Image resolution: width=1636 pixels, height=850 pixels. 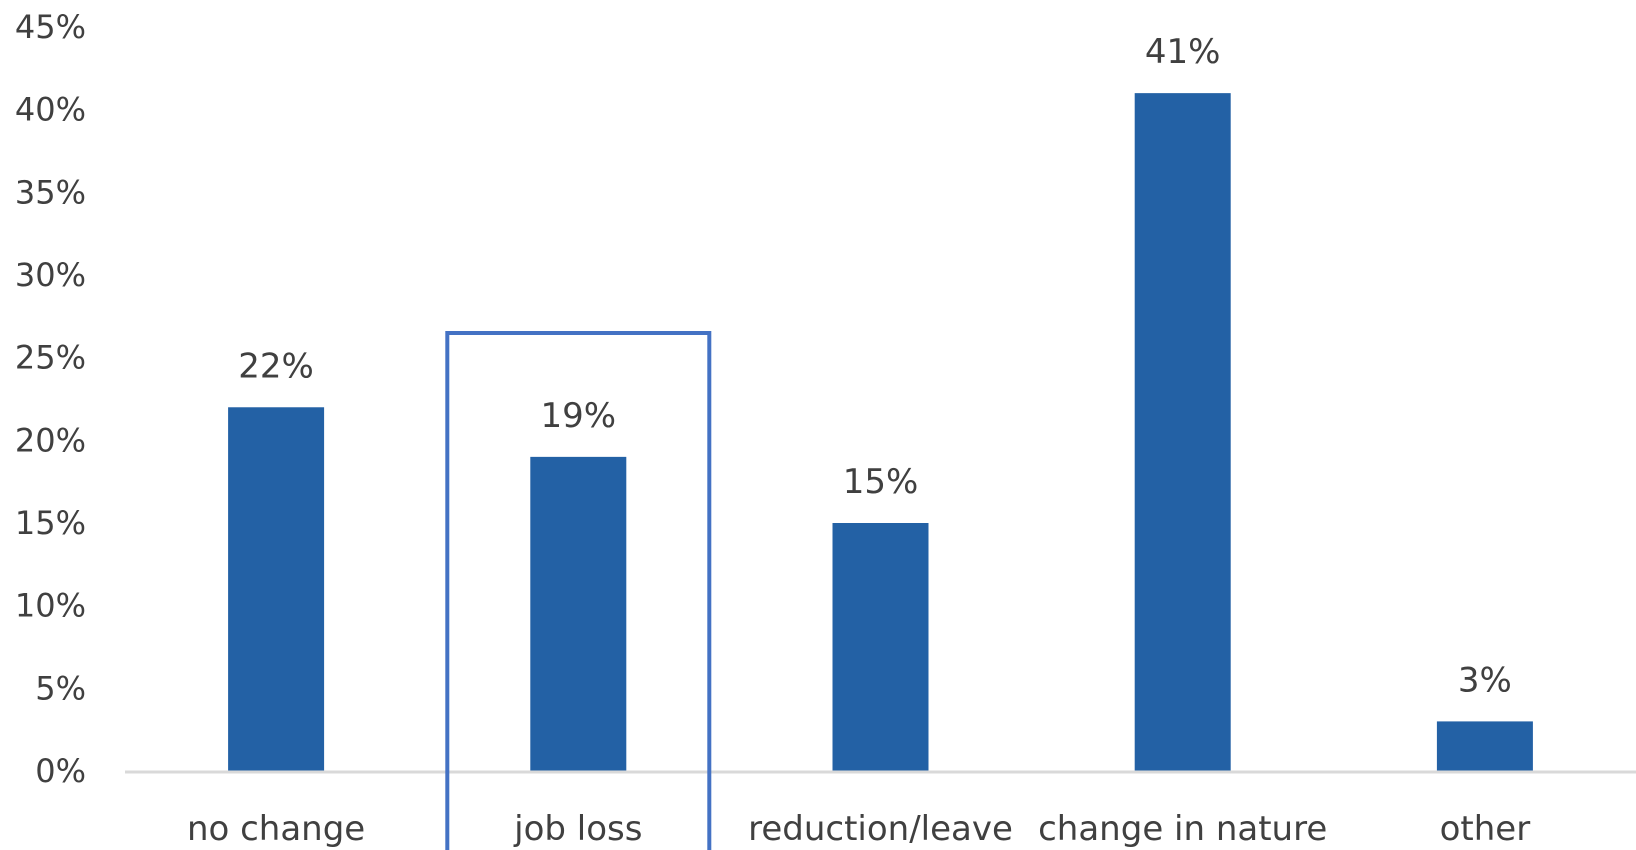 What do you see at coordinates (1183, 52) in the screenshot?
I see `data-label: 41%` at bounding box center [1183, 52].